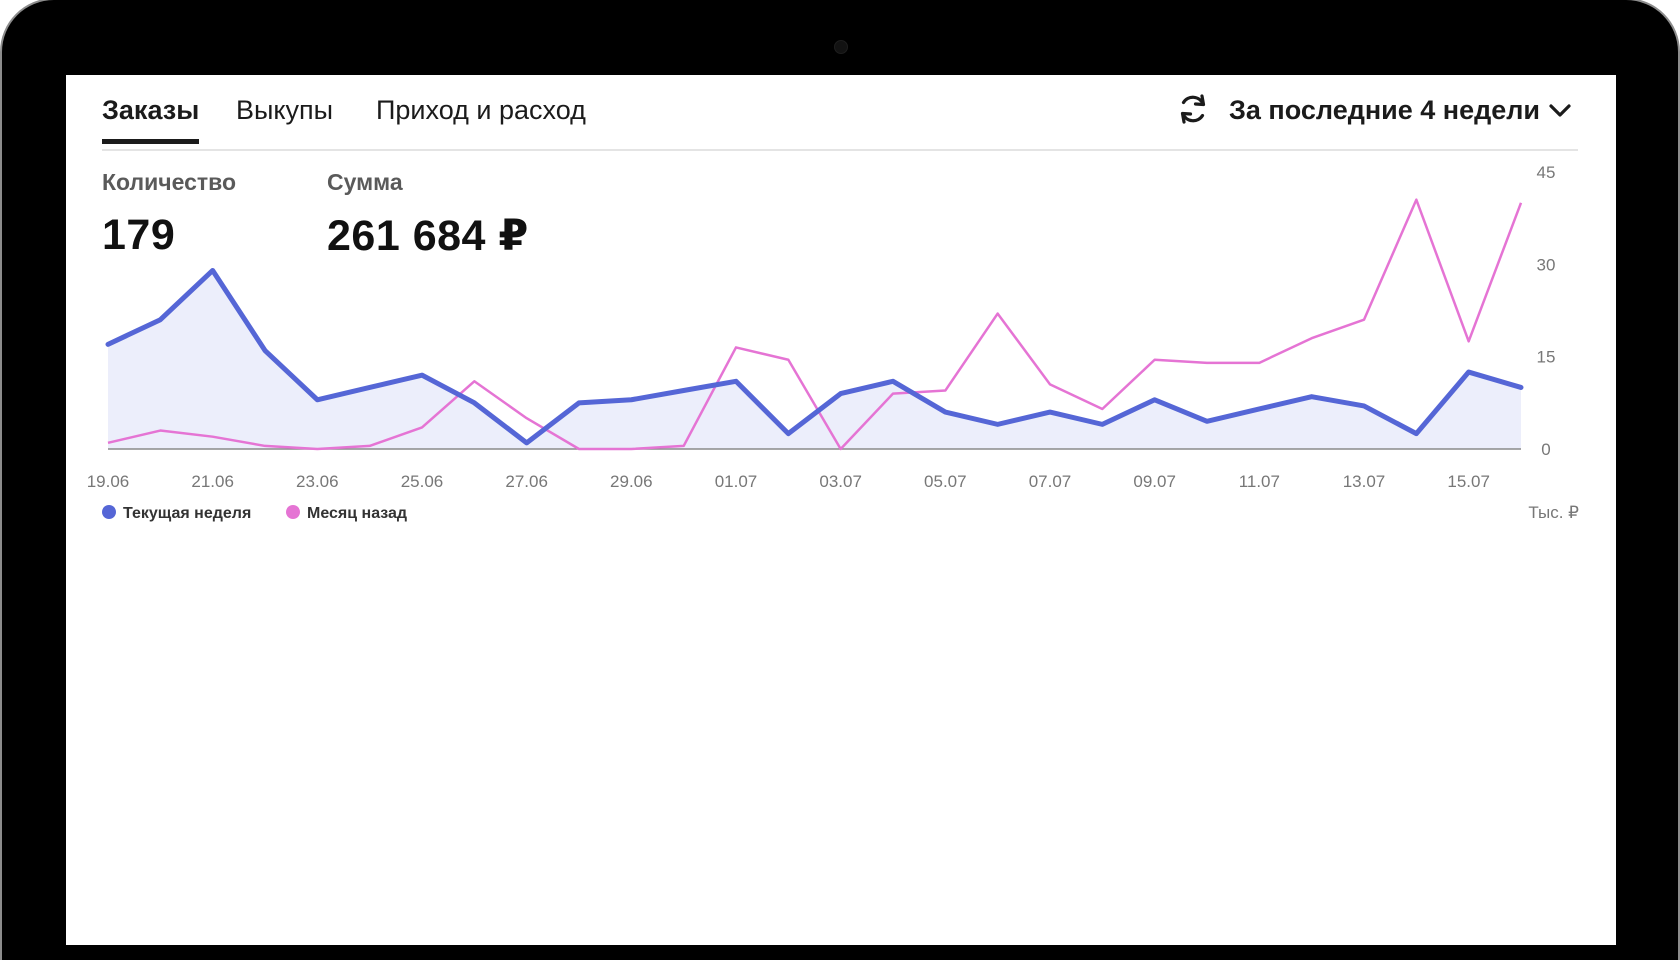 This screenshot has width=1680, height=960. Describe the element at coordinates (1385, 110) in the screenshot. I see `period-select: За последние 4 недели` at that location.